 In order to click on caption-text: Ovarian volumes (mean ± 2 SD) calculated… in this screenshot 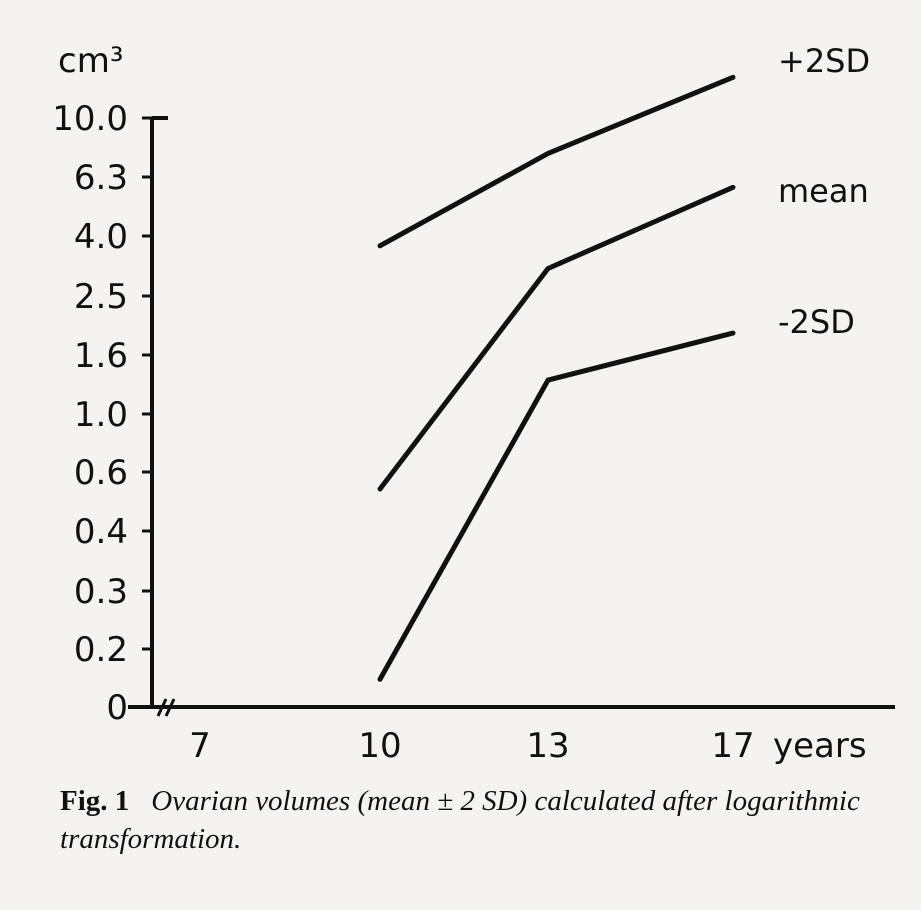, I will do `click(460, 820)`.